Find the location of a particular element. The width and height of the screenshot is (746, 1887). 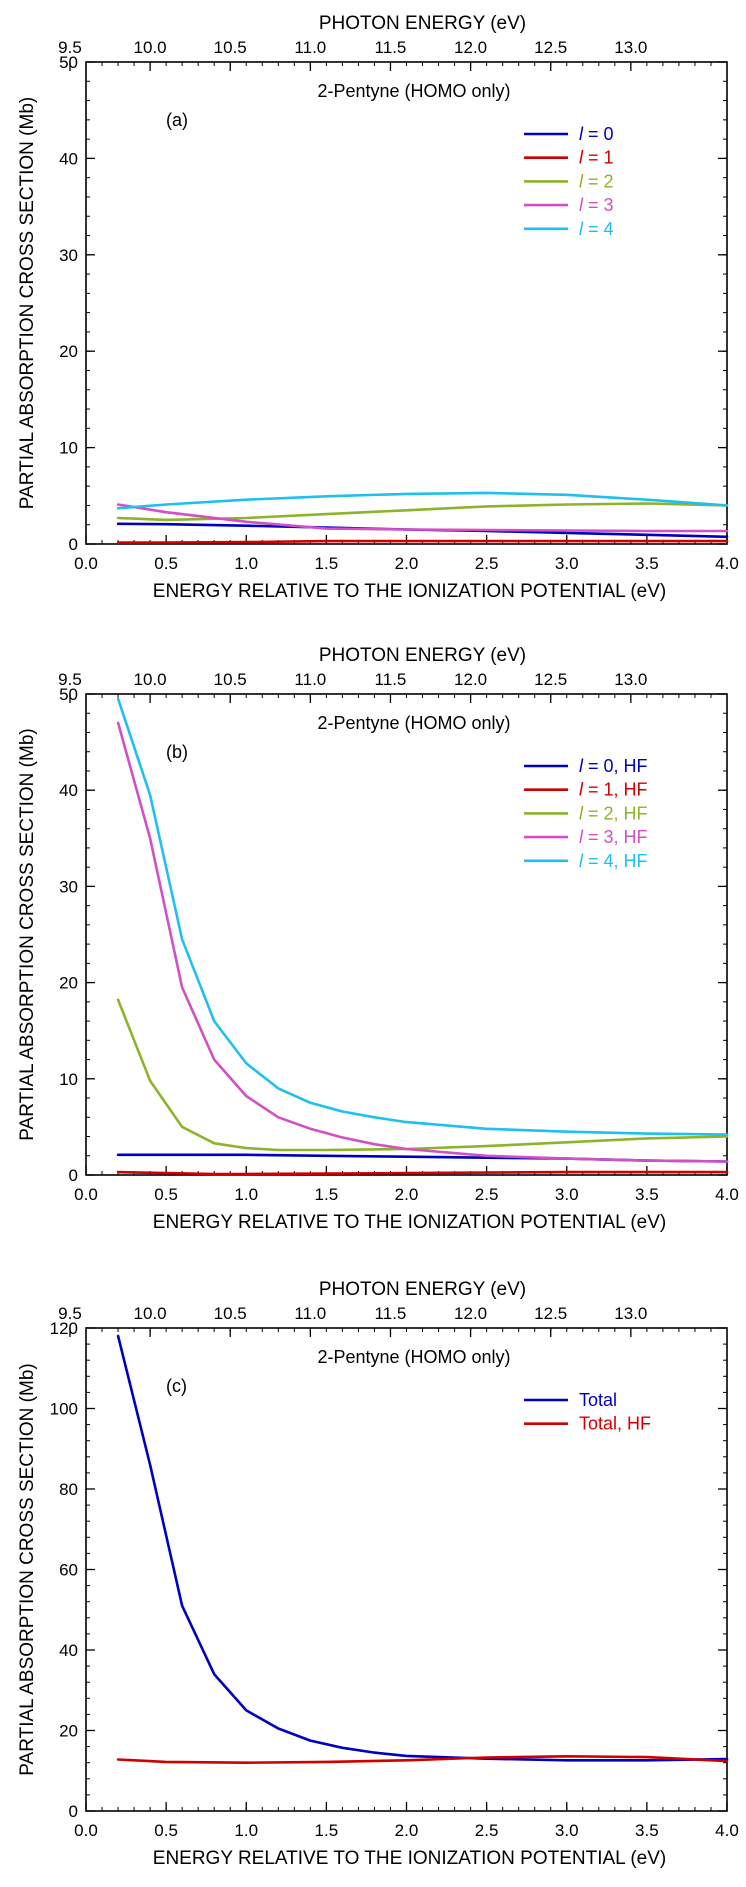

legend-label: = 4 is located at coordinates (598, 229).